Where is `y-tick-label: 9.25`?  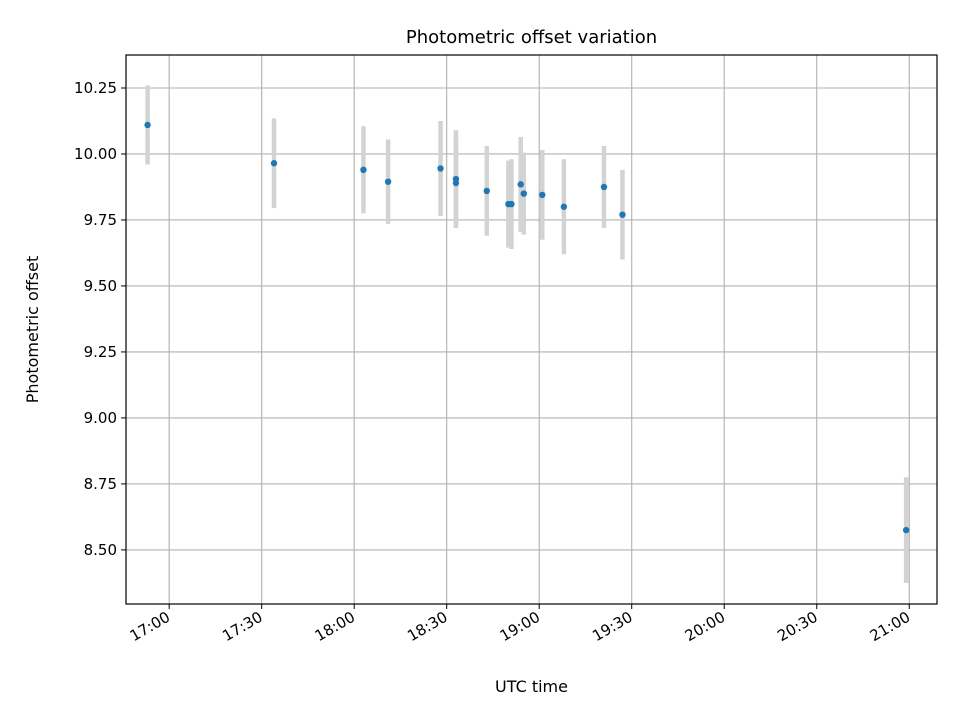
y-tick-label: 9.25 is located at coordinates (100, 352).